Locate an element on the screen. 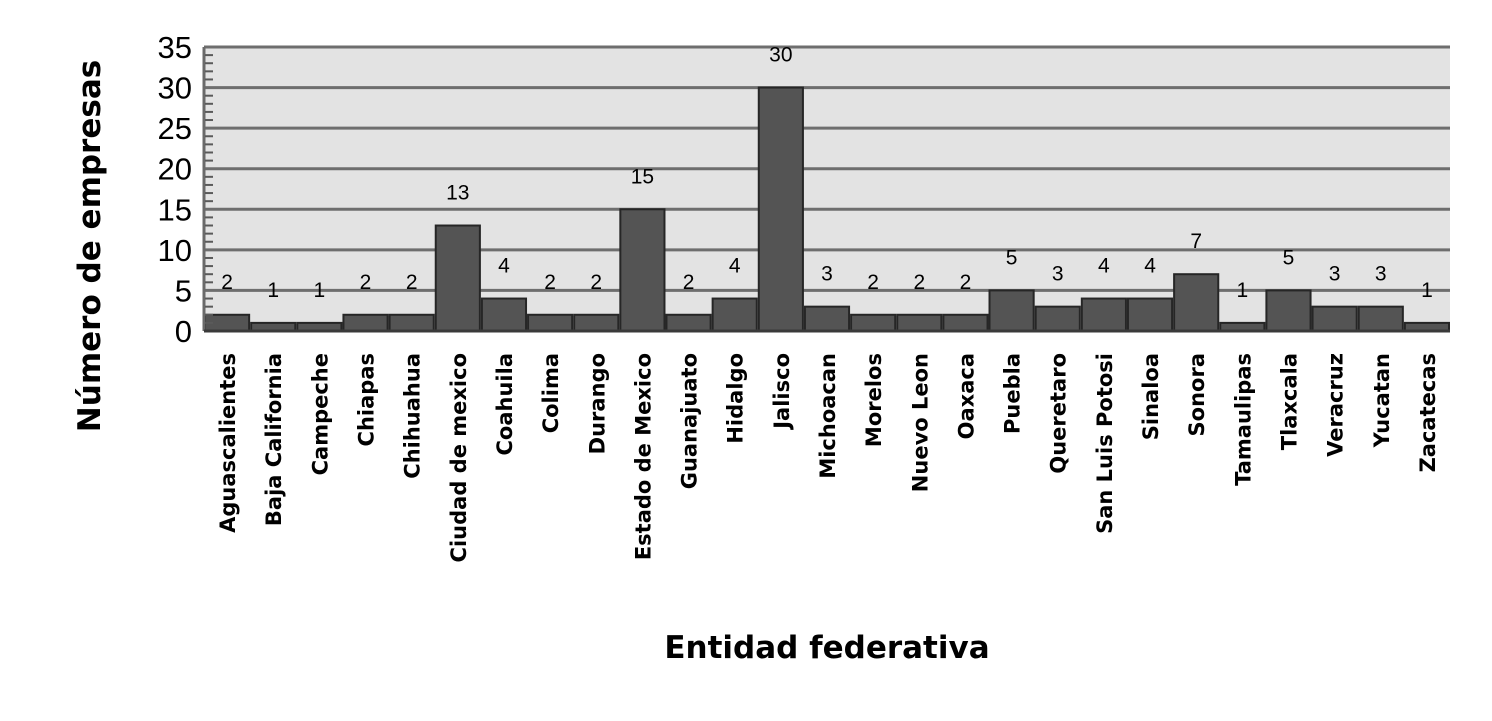 The height and width of the screenshot is (721, 1492). category-label: Puebla is located at coordinates (1013, 393).